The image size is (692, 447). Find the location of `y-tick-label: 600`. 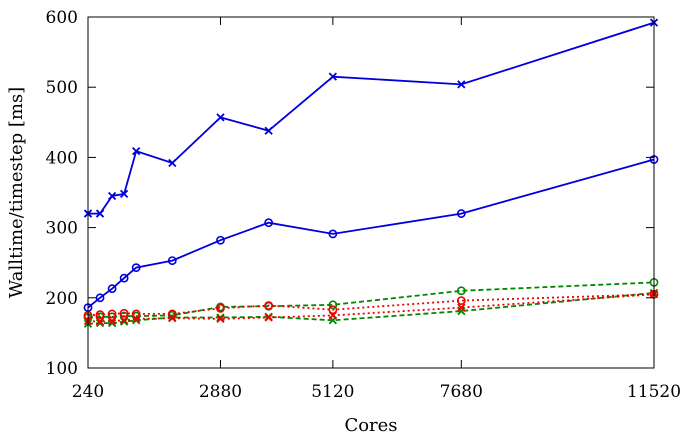

y-tick-label: 600 is located at coordinates (62, 18).